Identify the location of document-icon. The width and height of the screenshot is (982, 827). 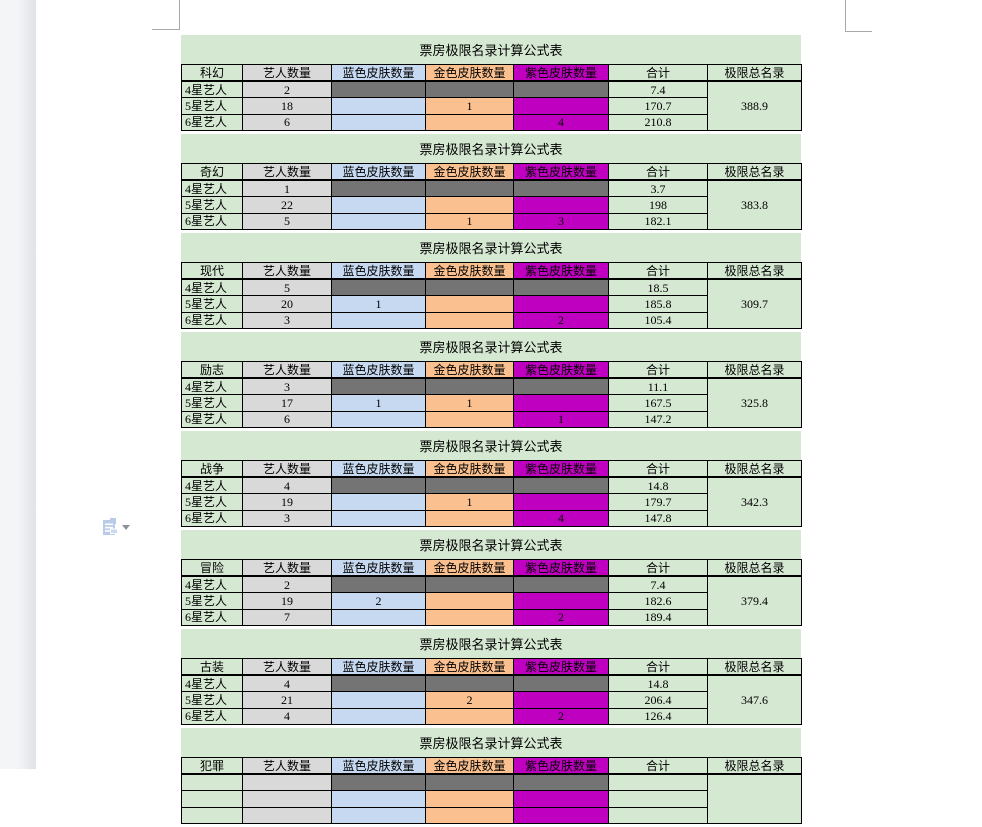
(110, 527).